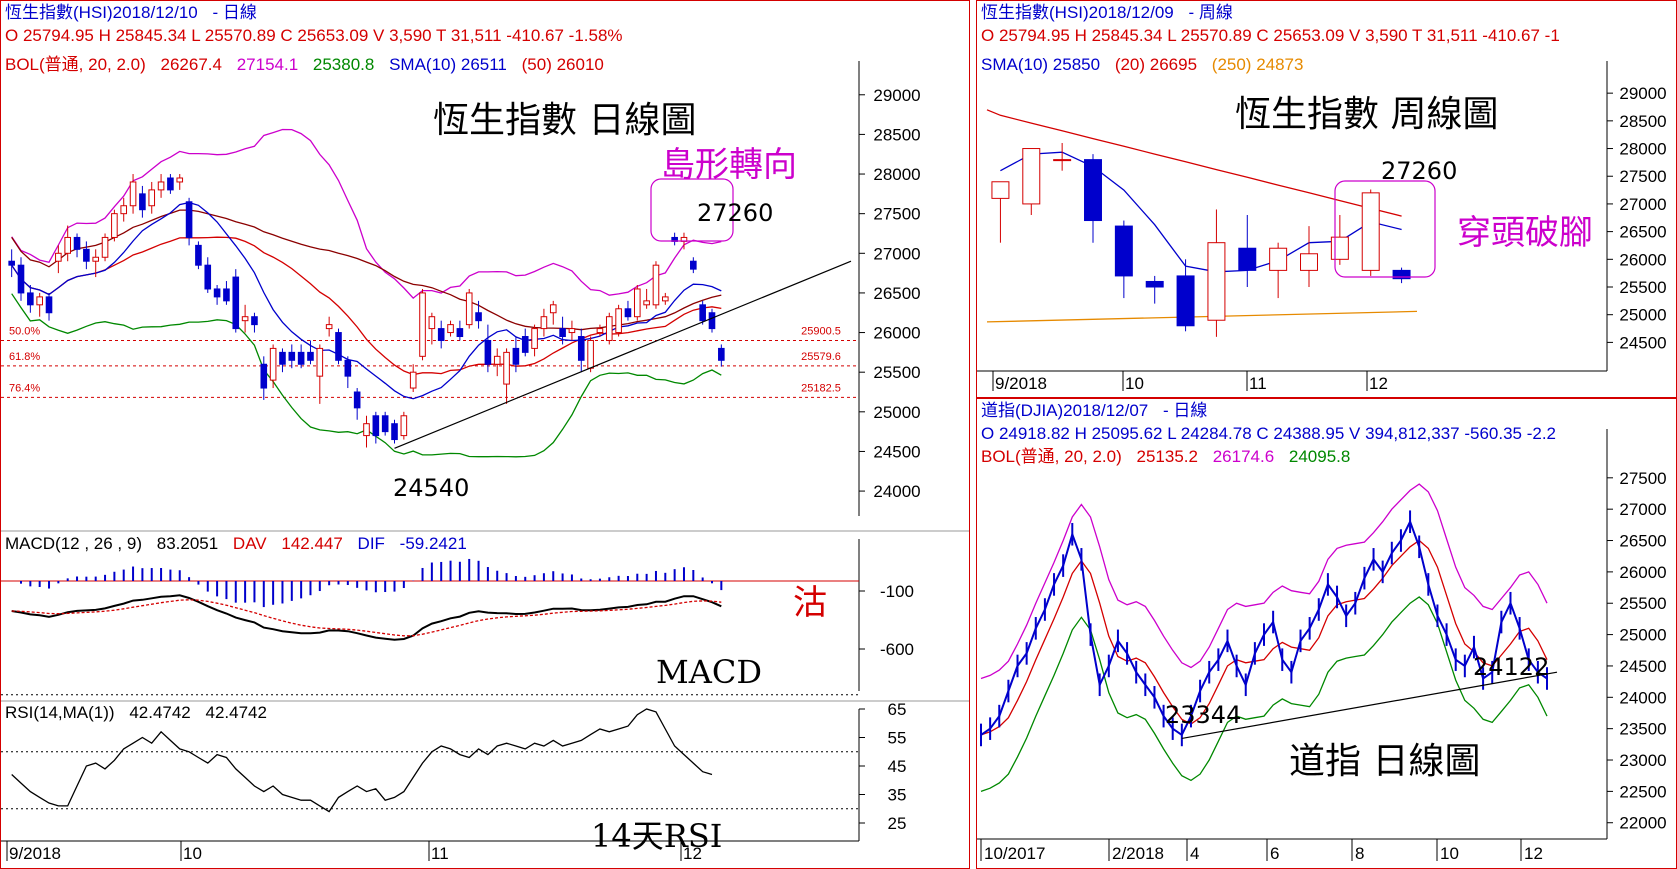 Image resolution: width=1677 pixels, height=869 pixels. What do you see at coordinates (729, 165) in the screenshot?
I see `left-island-note: 島形轉向` at bounding box center [729, 165].